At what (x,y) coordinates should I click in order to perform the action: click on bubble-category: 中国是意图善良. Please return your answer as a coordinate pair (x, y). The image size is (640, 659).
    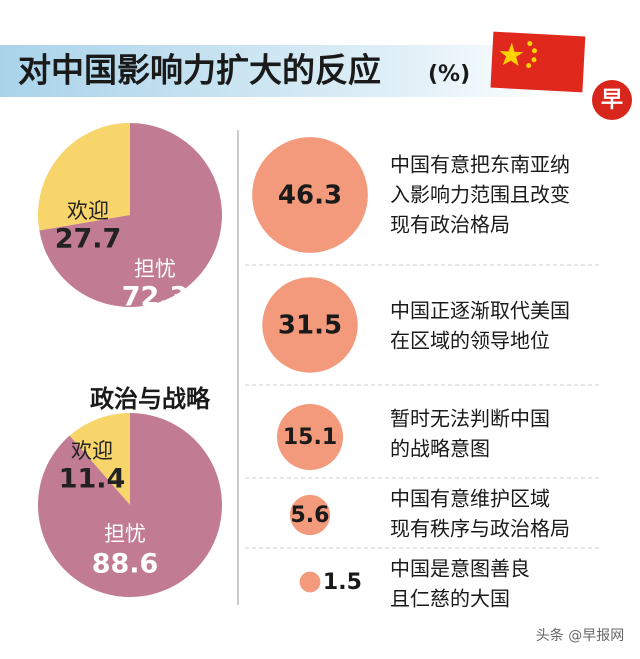
    Looking at the image, I should click on (460, 569).